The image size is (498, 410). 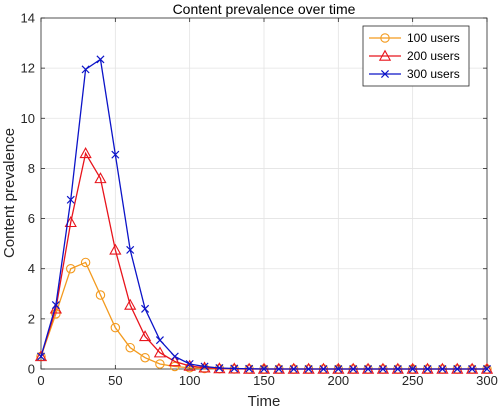 What do you see at coordinates (433, 74) in the screenshot?
I see `legend-label: 300 users` at bounding box center [433, 74].